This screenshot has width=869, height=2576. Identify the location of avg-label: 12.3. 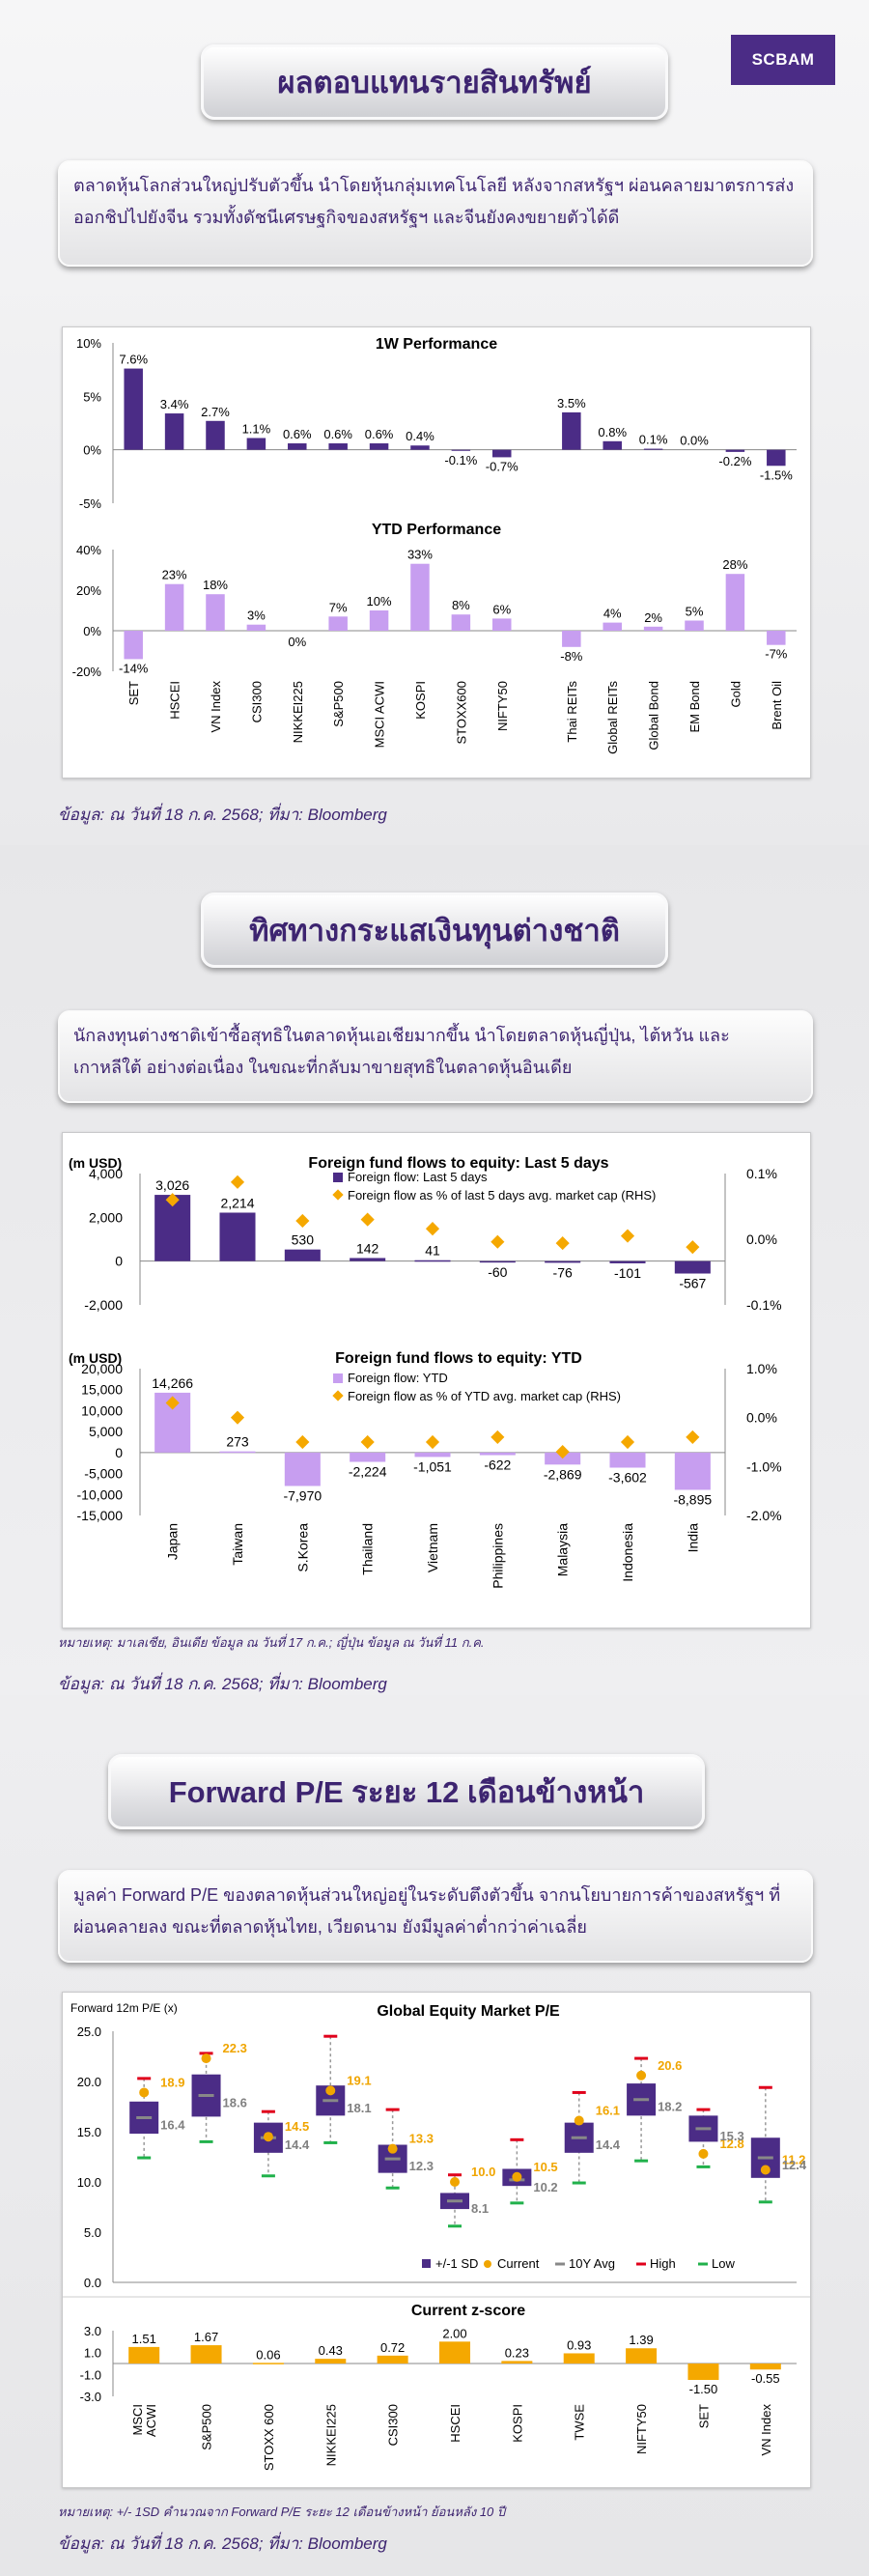
(421, 2166).